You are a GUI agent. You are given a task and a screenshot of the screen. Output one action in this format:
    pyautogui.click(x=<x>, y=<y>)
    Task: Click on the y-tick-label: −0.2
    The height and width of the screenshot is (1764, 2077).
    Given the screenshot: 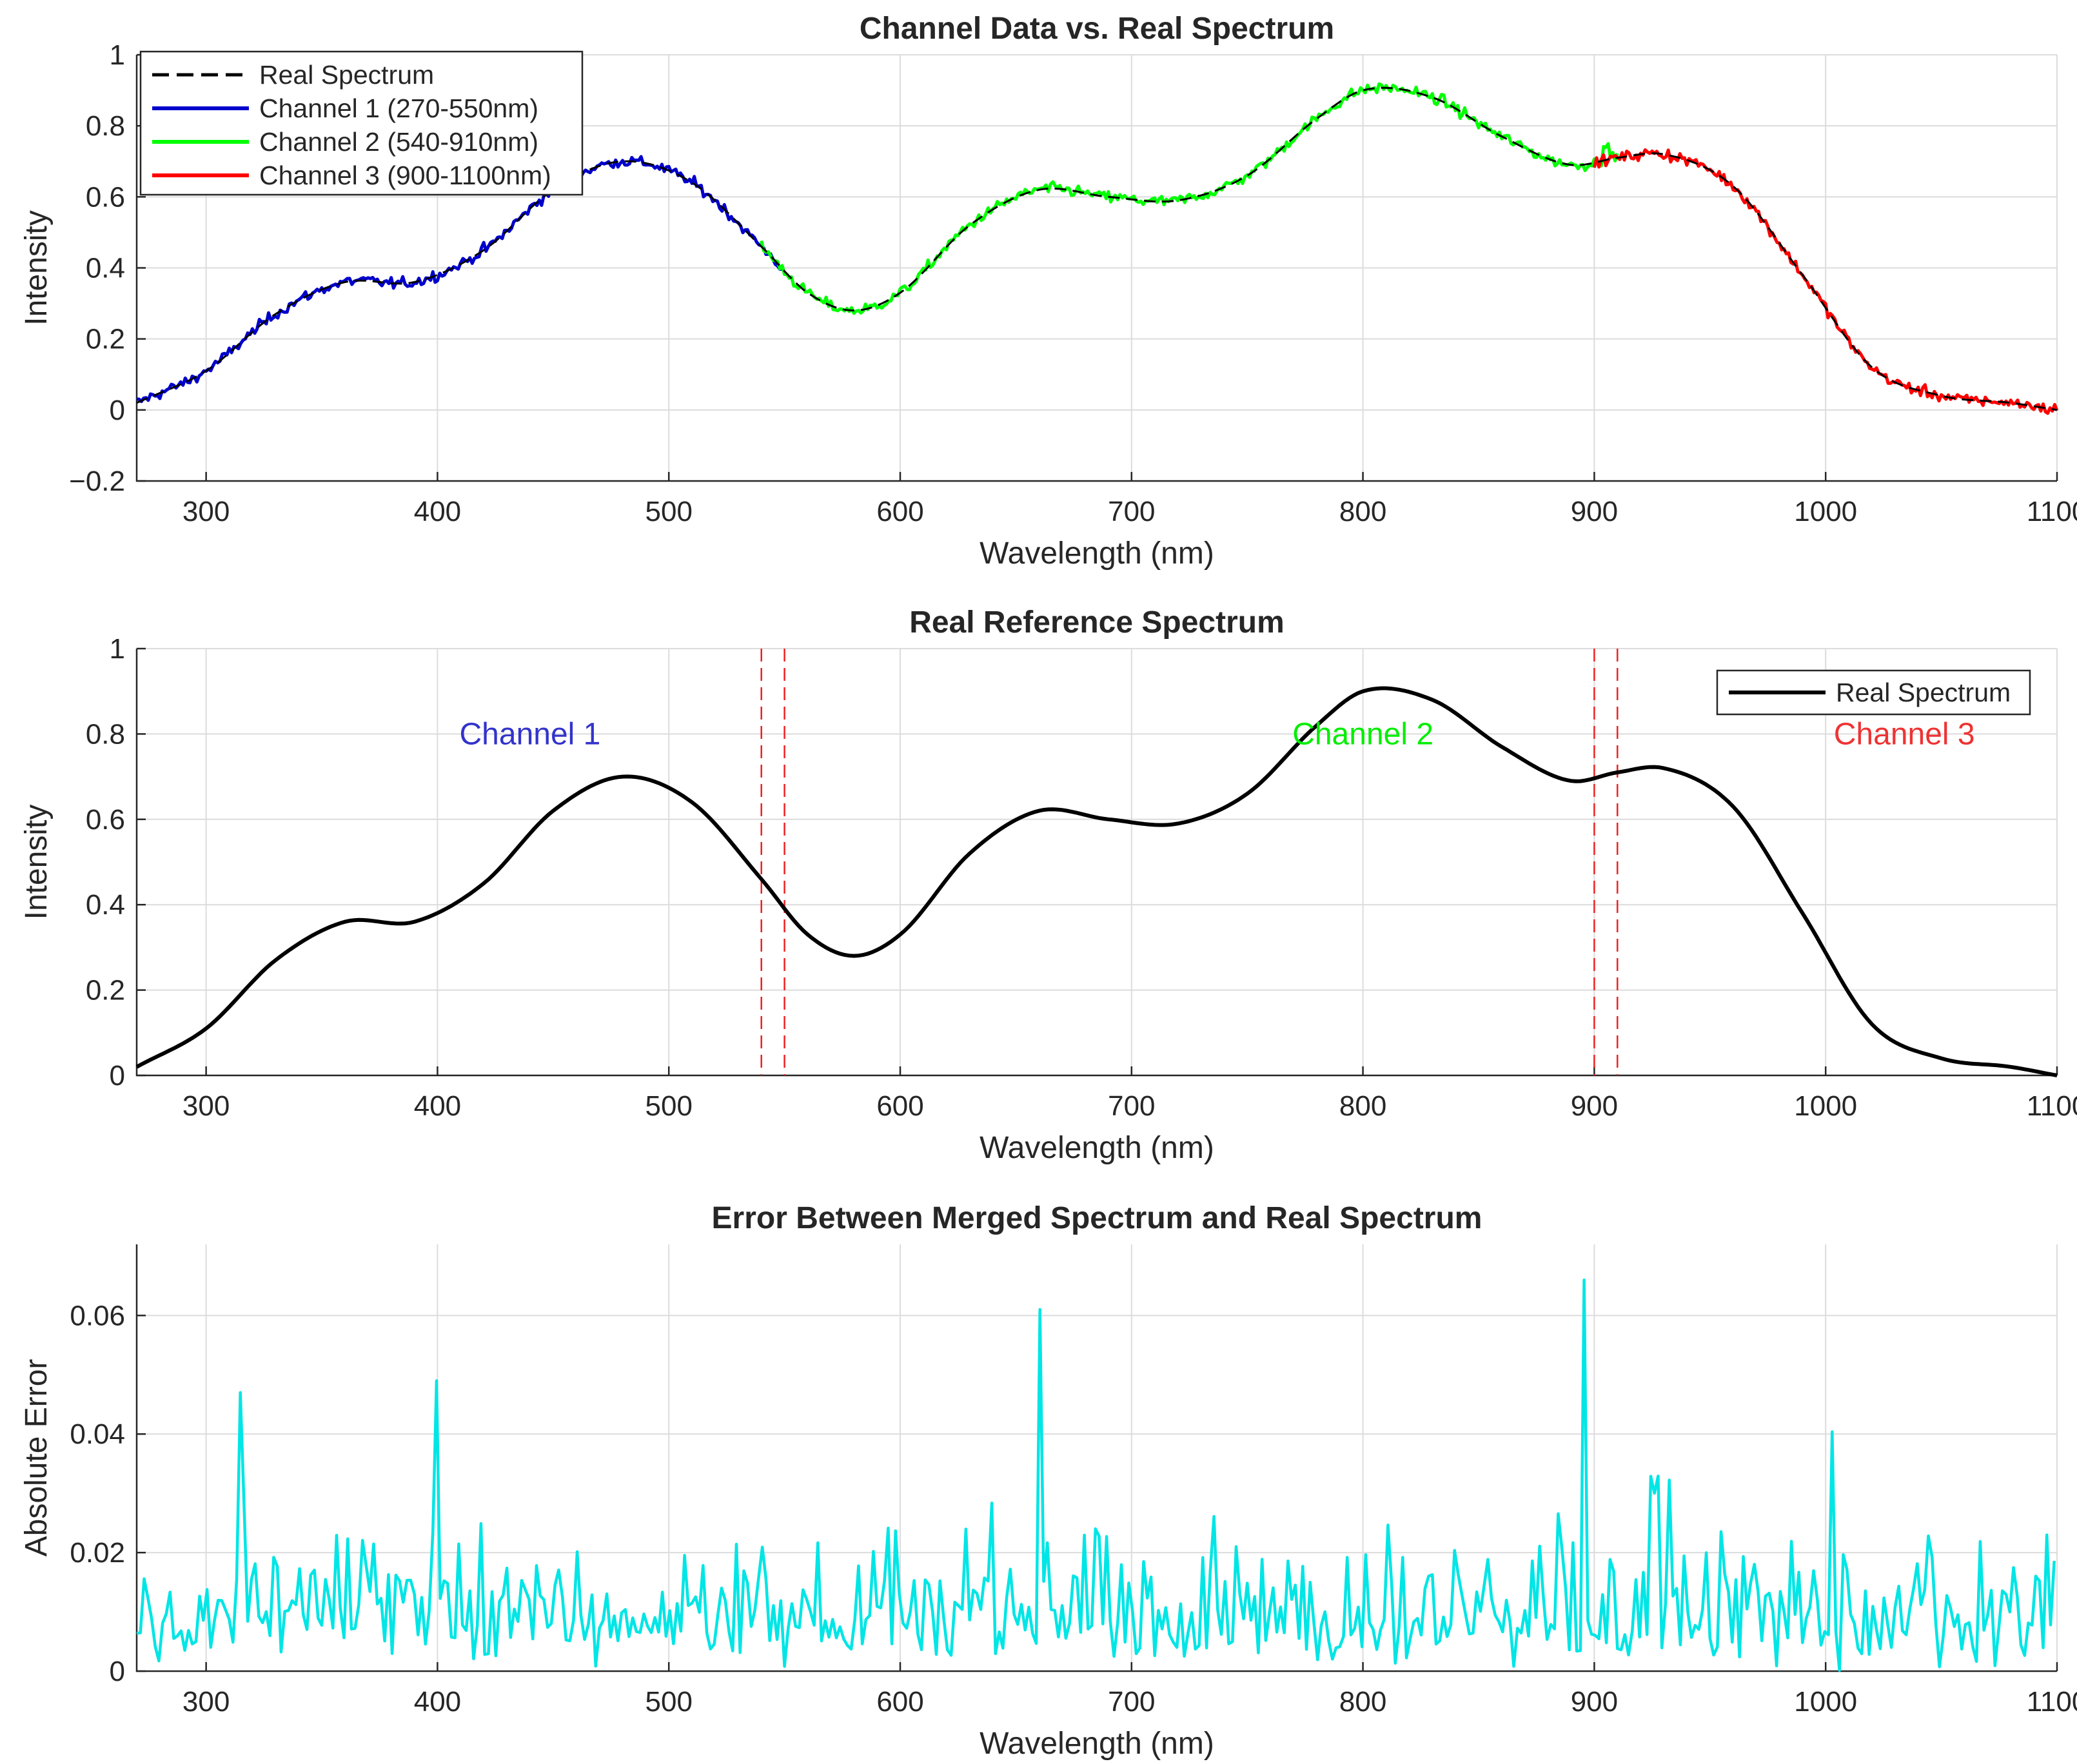 What is the action you would take?
    pyautogui.click(x=97, y=481)
    